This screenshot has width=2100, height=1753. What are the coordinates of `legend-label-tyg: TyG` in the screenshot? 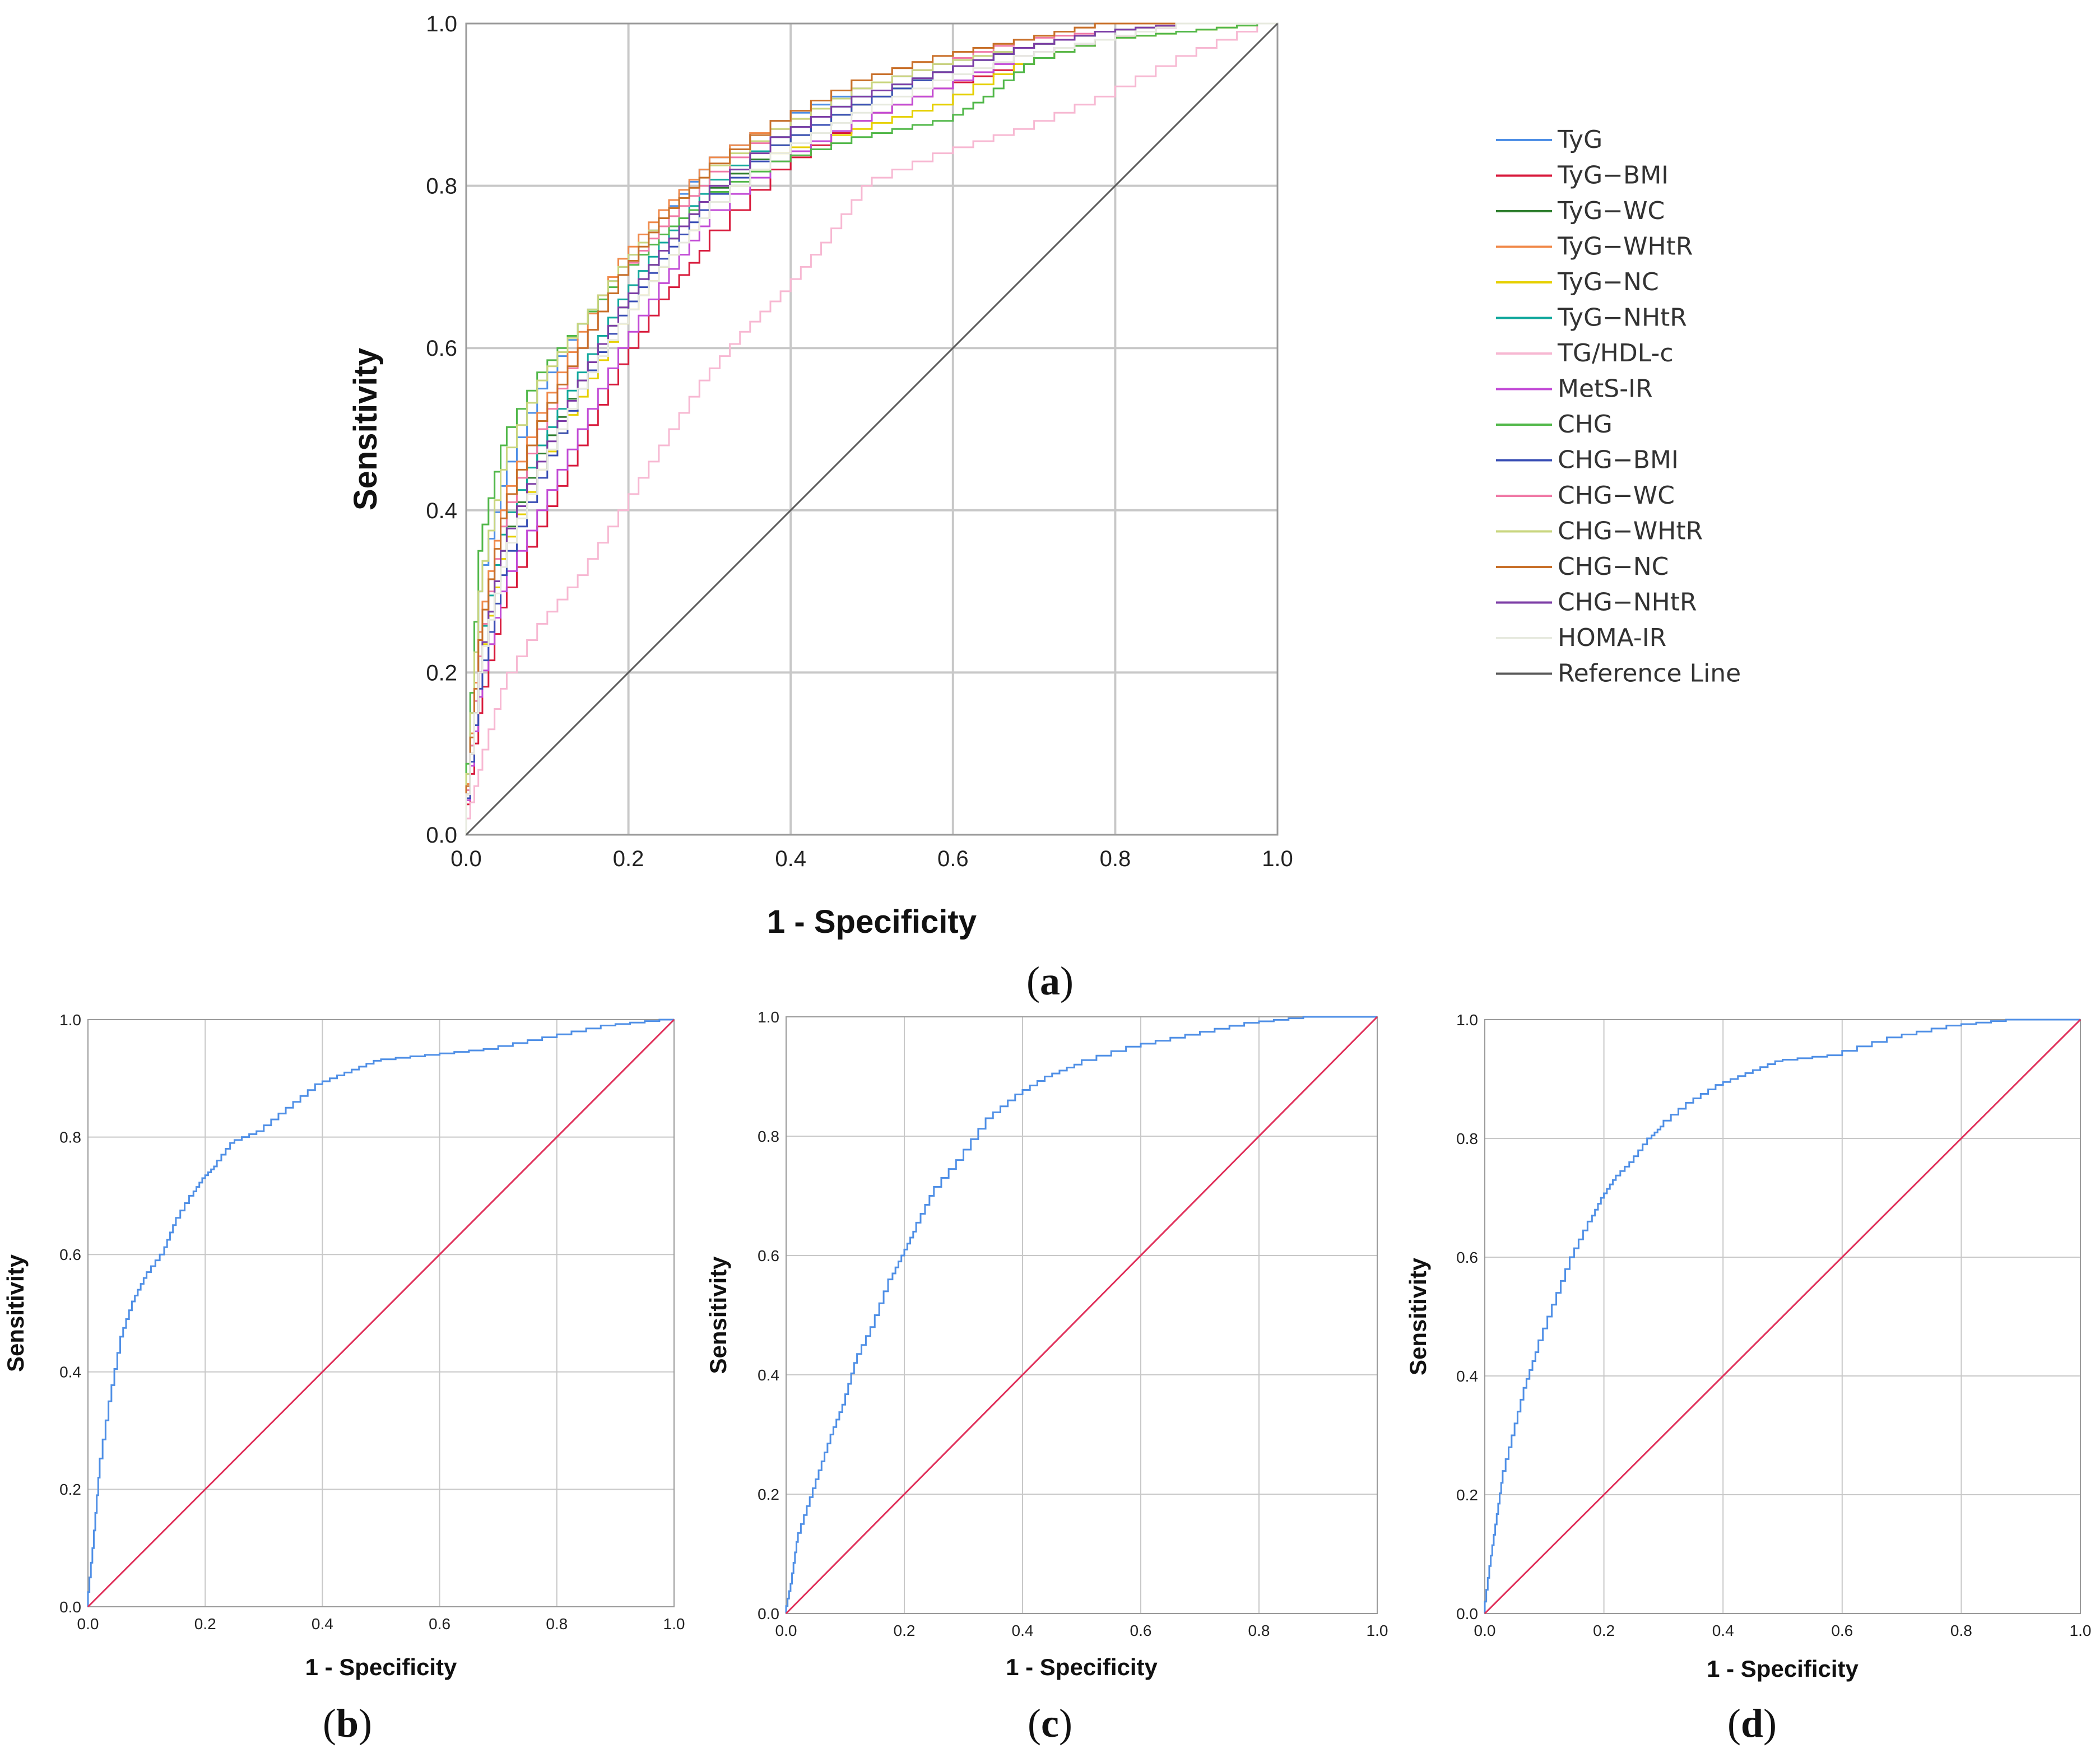 It's located at (1579, 139).